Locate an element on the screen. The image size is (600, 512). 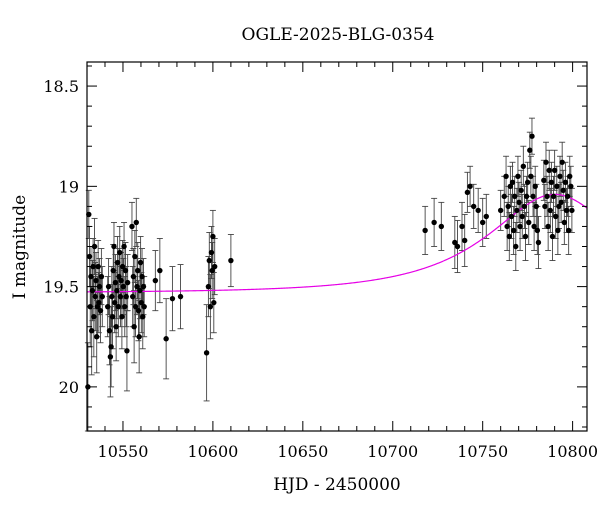
x-tick-label: 10800 is located at coordinates (572, 451).